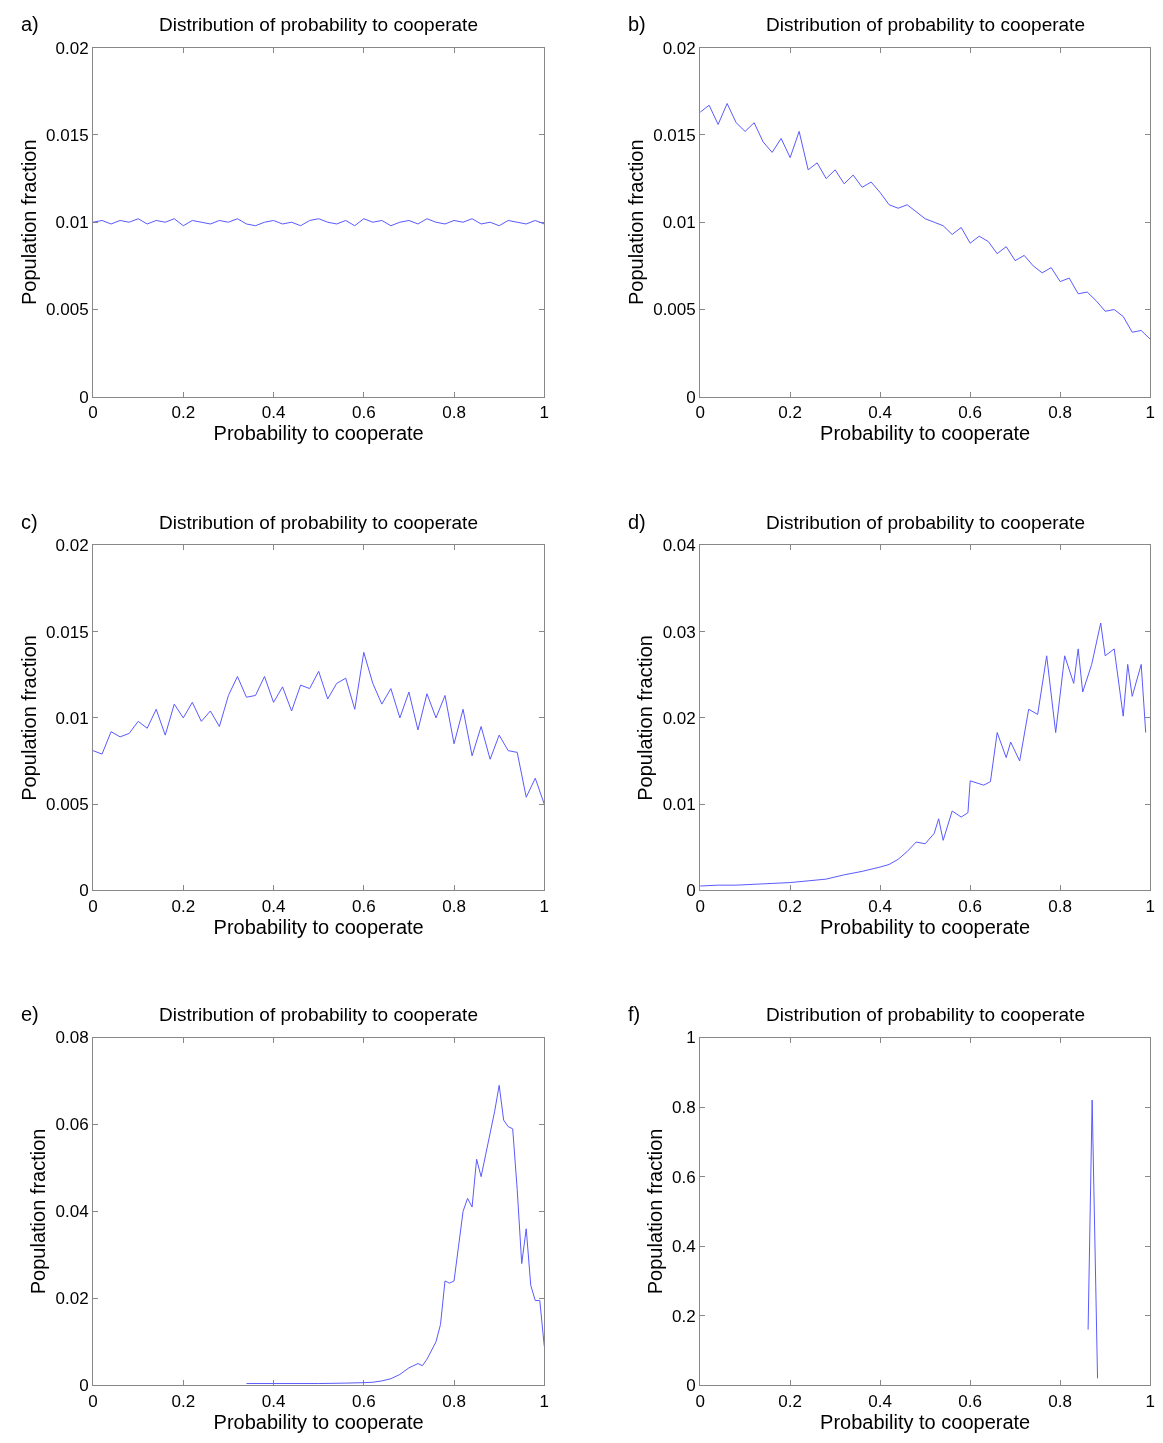  I want to click on y-tick-label: 1, so click(691, 1038).